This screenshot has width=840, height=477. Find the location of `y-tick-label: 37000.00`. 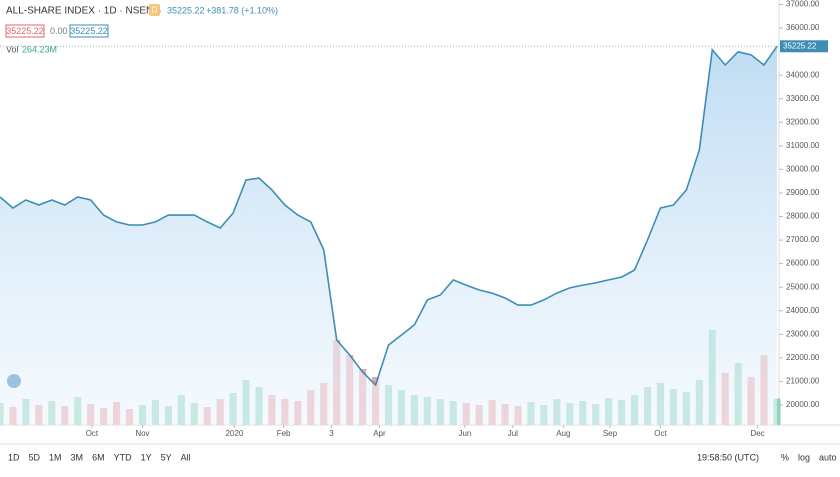

y-tick-label: 37000.00 is located at coordinates (803, 4).